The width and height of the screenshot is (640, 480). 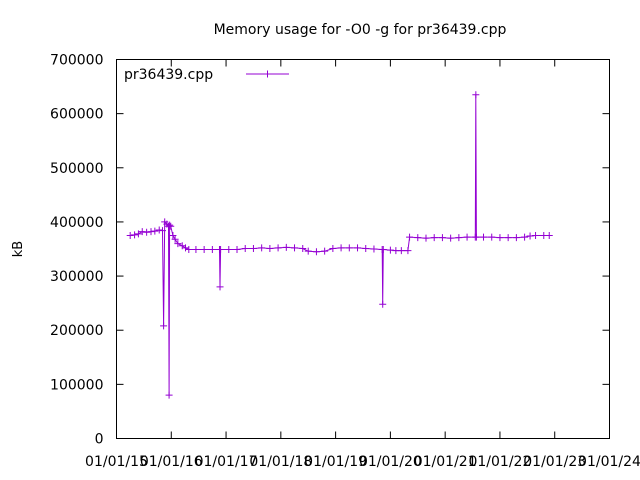 What do you see at coordinates (280, 462) in the screenshot?
I see `x-tick-label: 01/01/18` at bounding box center [280, 462].